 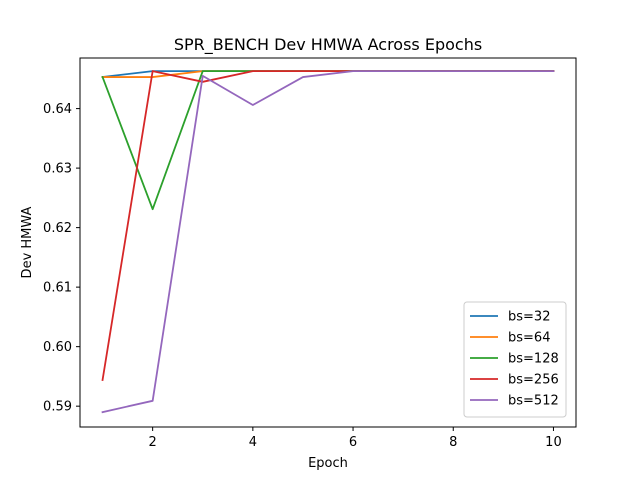 I want to click on y-tick-label: 0.64, so click(x=57, y=109).